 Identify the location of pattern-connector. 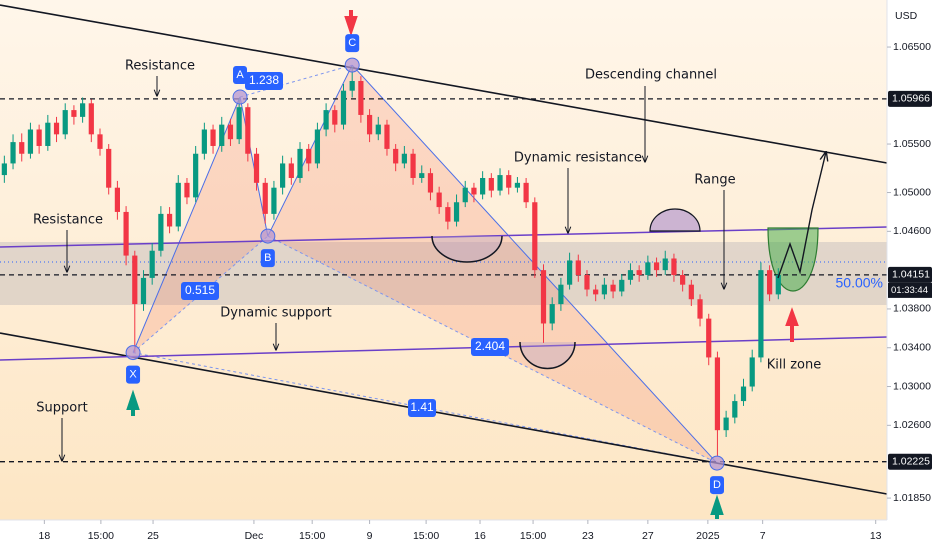
(296, 81).